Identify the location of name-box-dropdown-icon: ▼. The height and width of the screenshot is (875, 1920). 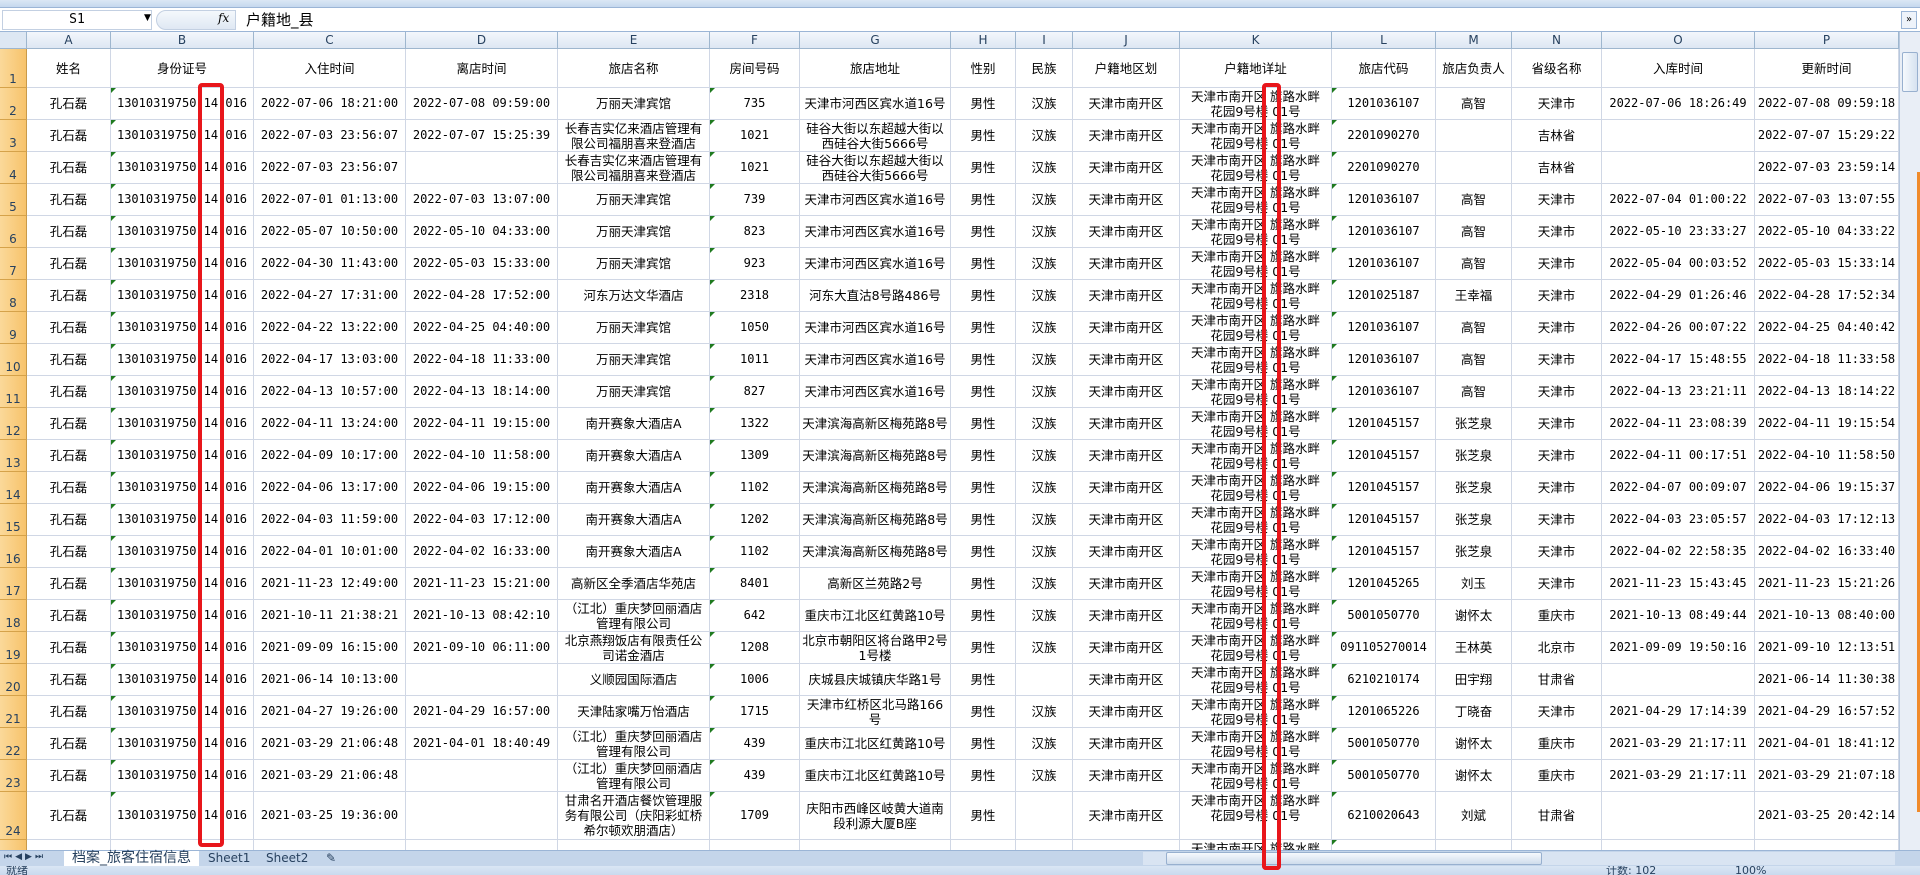
(147, 18).